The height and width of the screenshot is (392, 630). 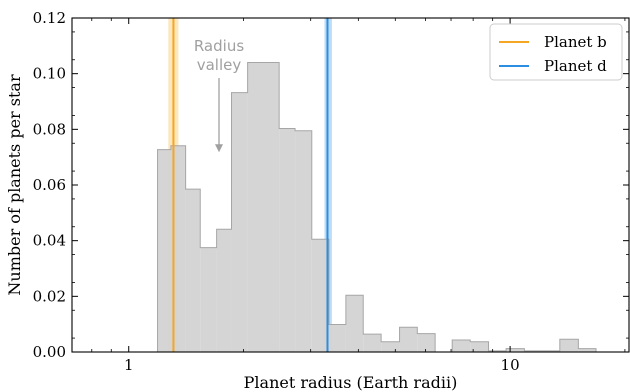 What do you see at coordinates (49, 129) in the screenshot?
I see `y-tick-label: 0.08` at bounding box center [49, 129].